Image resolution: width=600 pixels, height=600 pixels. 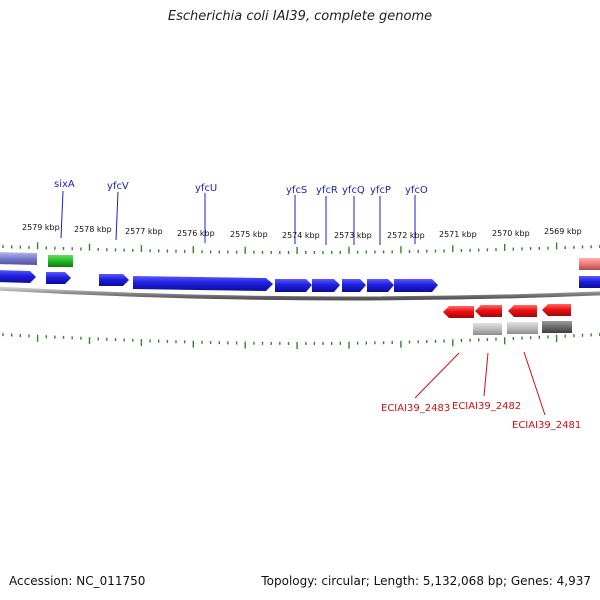 I want to click on bottom-gene-label-text: ECIAI39_2483 ECIAI39_2482 ECIAI39_2481, so click(x=481, y=416).